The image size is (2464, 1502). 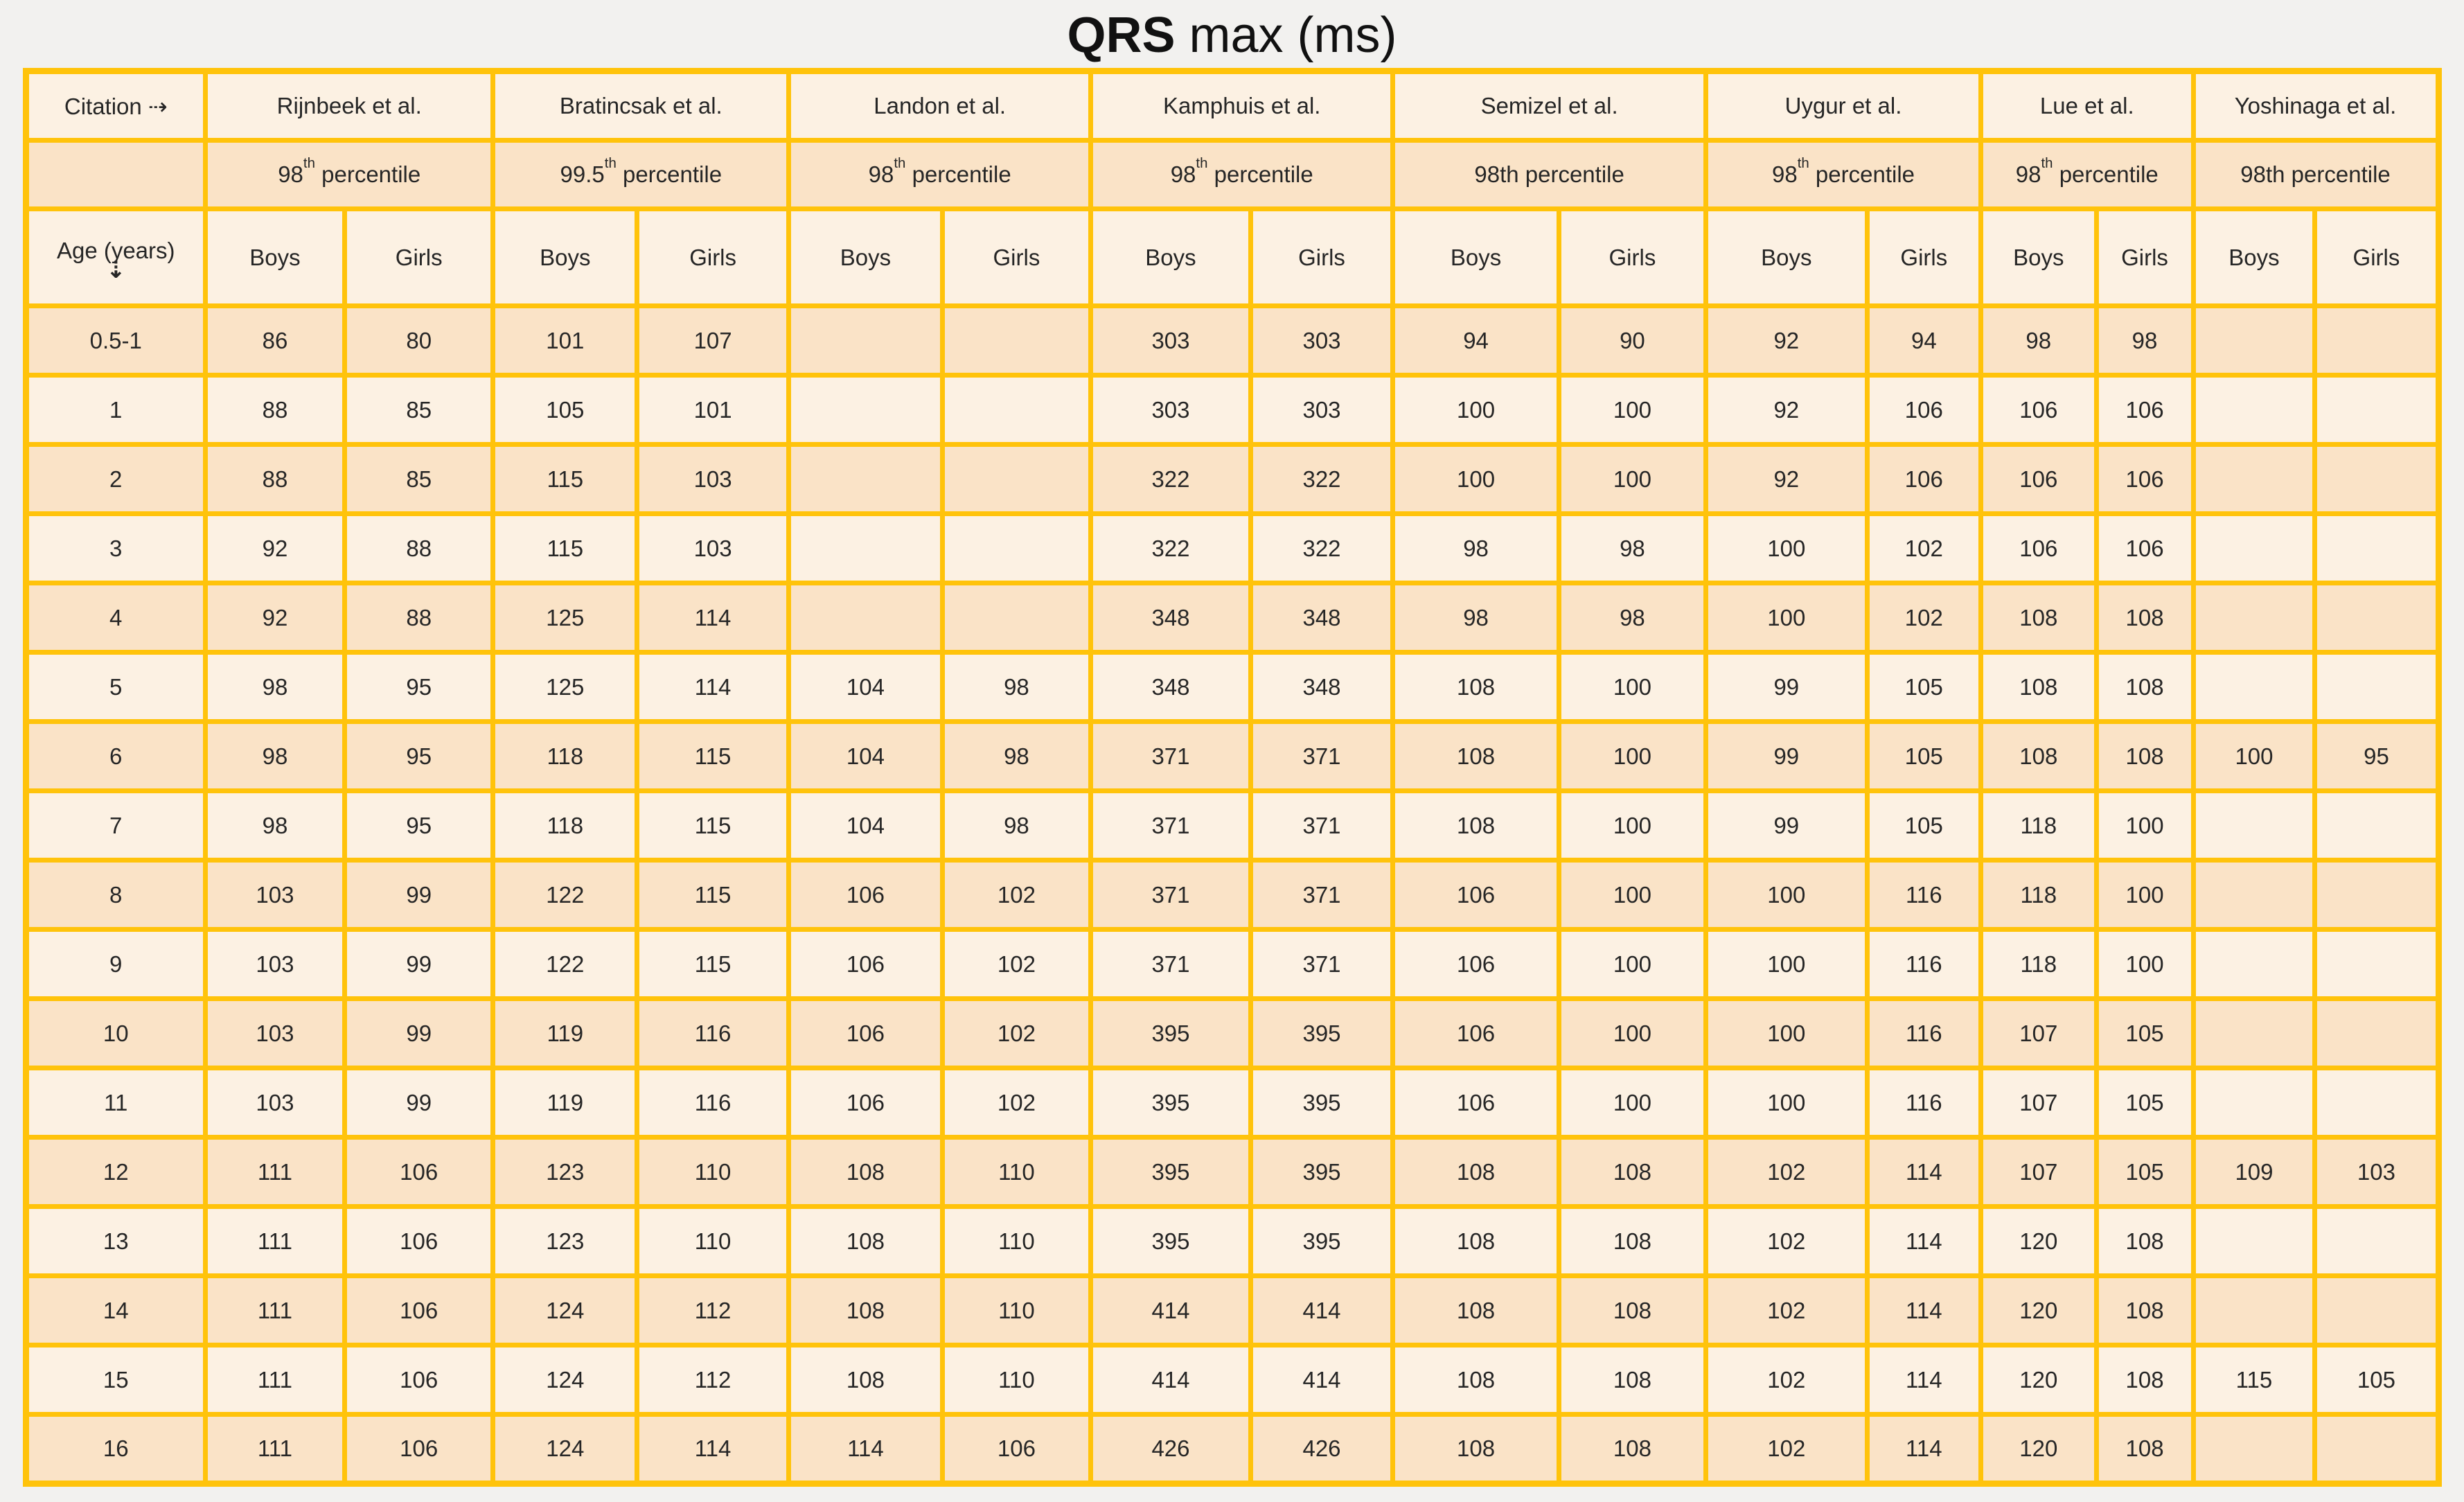 I want to click on percentile-base: 98, so click(x=2028, y=174).